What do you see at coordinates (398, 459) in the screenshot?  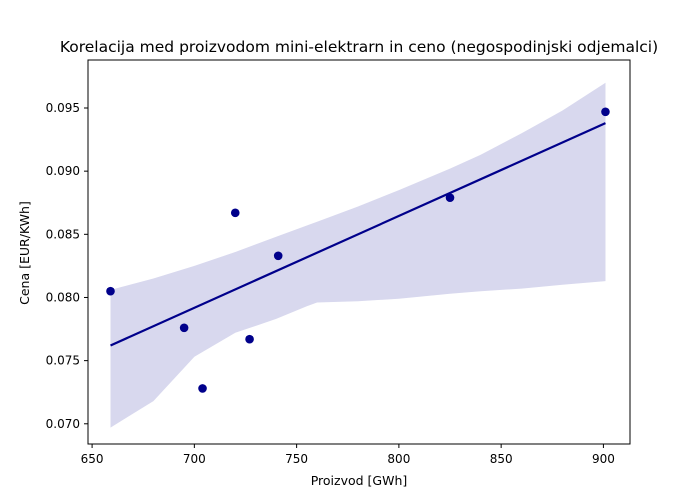 I see `x-tick-label: 800` at bounding box center [398, 459].